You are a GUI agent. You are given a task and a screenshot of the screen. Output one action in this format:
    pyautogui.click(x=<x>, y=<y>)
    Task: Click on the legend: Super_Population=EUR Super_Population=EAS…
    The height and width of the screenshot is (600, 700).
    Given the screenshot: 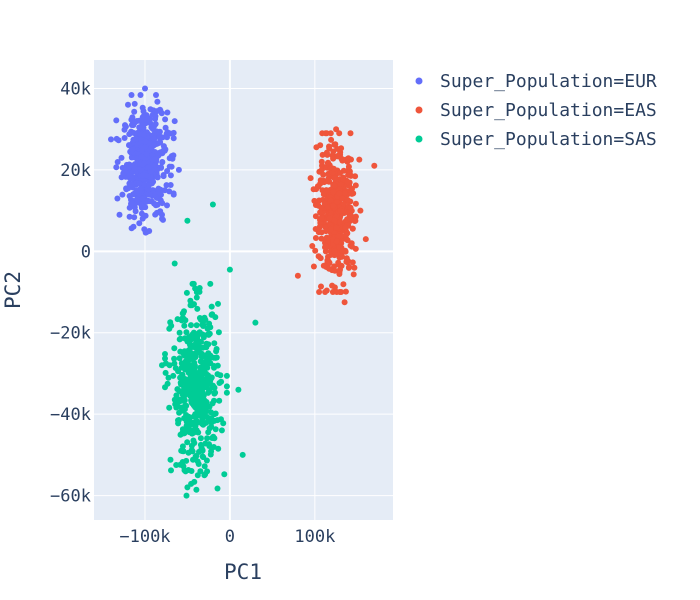 What is the action you would take?
    pyautogui.click(x=536, y=110)
    